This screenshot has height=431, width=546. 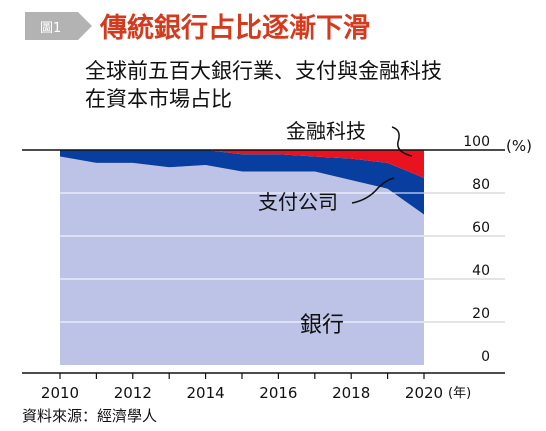 What do you see at coordinates (481, 314) in the screenshot?
I see `y-tick-label: 20` at bounding box center [481, 314].